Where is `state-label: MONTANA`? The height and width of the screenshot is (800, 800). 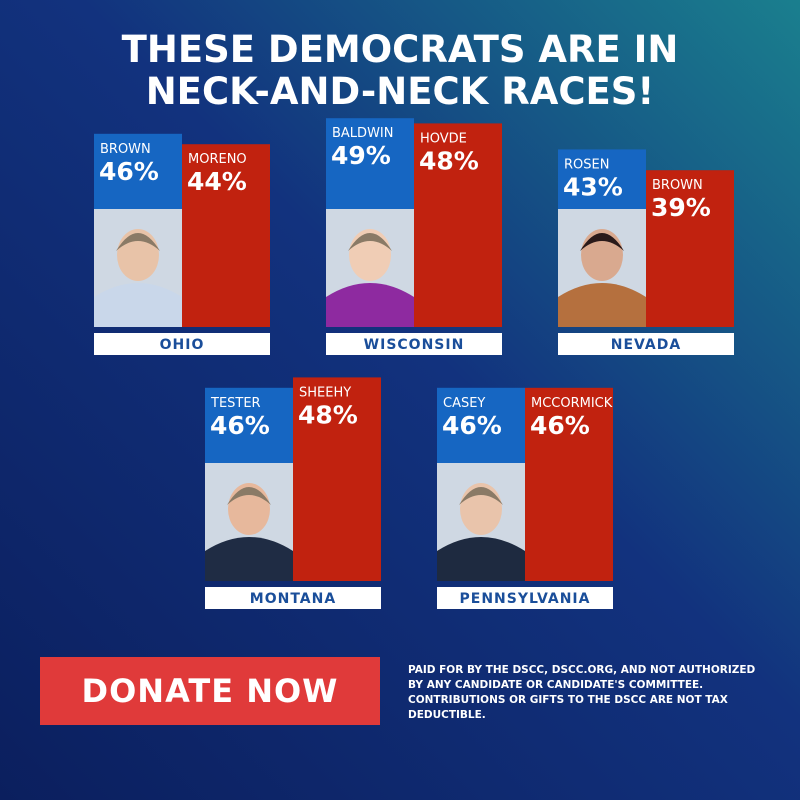 state-label: MONTANA is located at coordinates (293, 599).